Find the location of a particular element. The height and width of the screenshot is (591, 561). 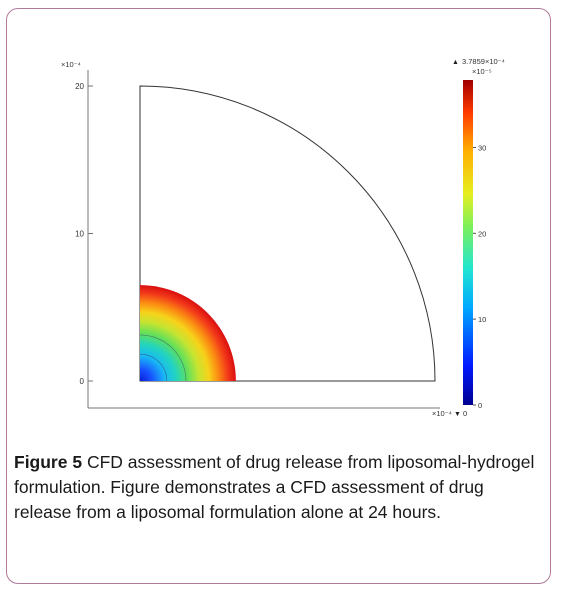

colorbar is located at coordinates (468, 242).